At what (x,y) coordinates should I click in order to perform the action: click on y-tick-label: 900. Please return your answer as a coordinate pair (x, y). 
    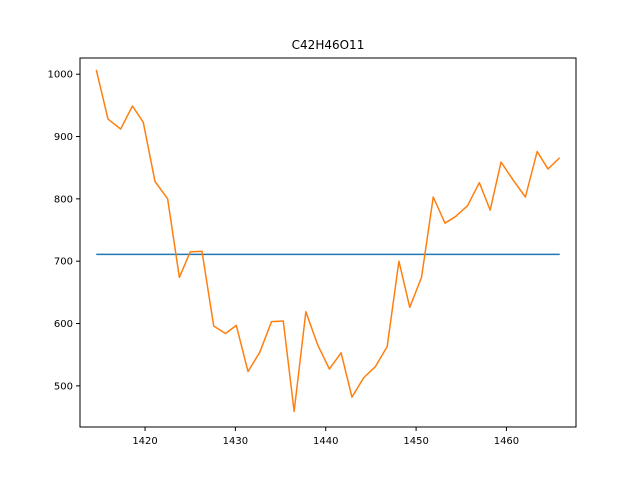
    Looking at the image, I should click on (63, 137).